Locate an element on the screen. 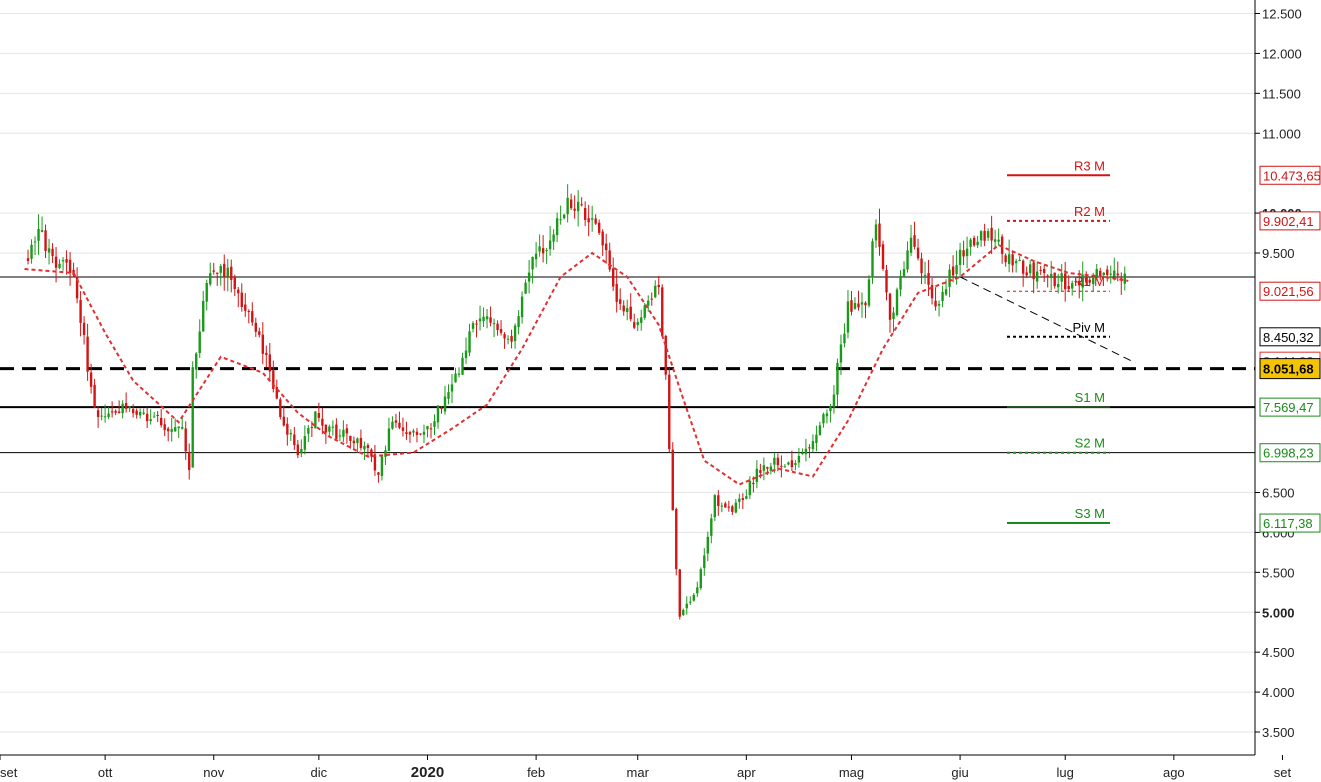  price-tag-text: 9.902,41 is located at coordinates (1288, 221).